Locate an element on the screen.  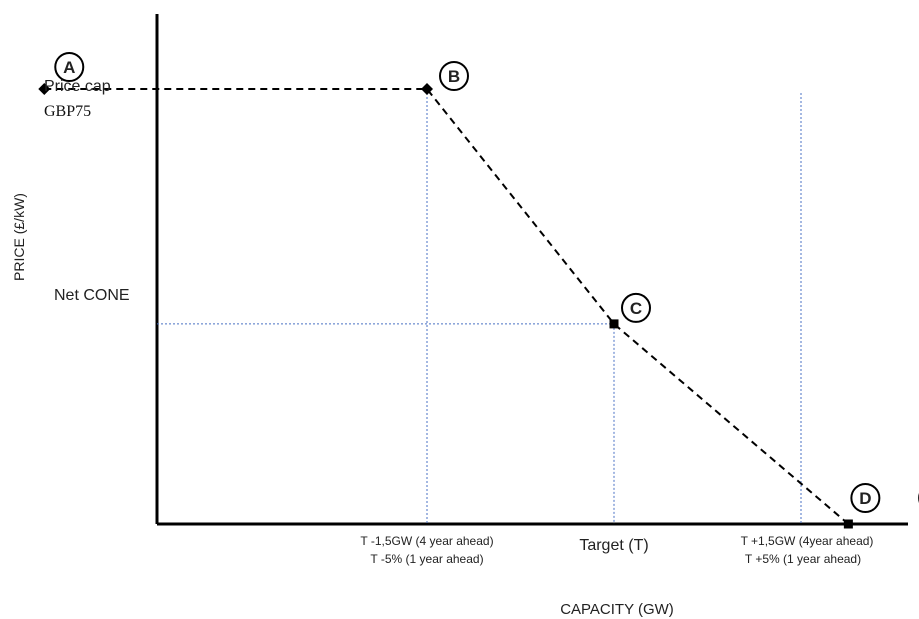
point-letter-b: B is located at coordinates (454, 76).